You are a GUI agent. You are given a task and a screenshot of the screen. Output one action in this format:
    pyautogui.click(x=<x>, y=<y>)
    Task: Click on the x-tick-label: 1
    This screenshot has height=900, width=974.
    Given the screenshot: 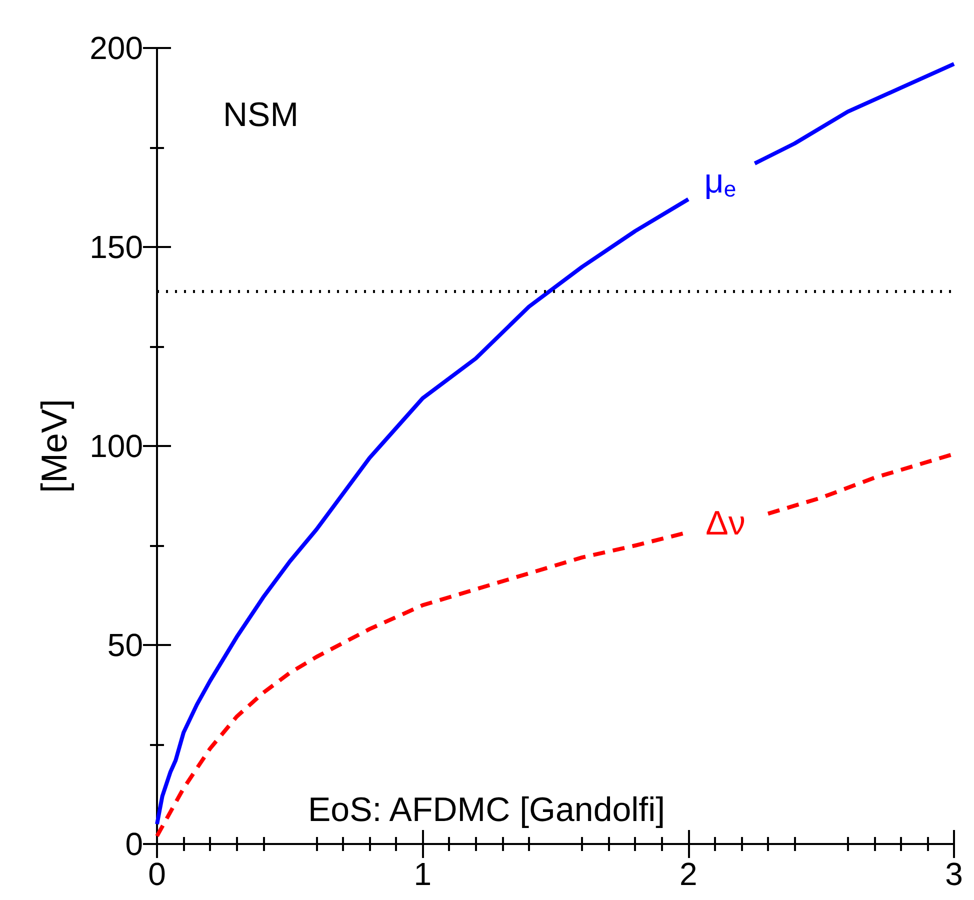 What is the action you would take?
    pyautogui.click(x=423, y=874)
    